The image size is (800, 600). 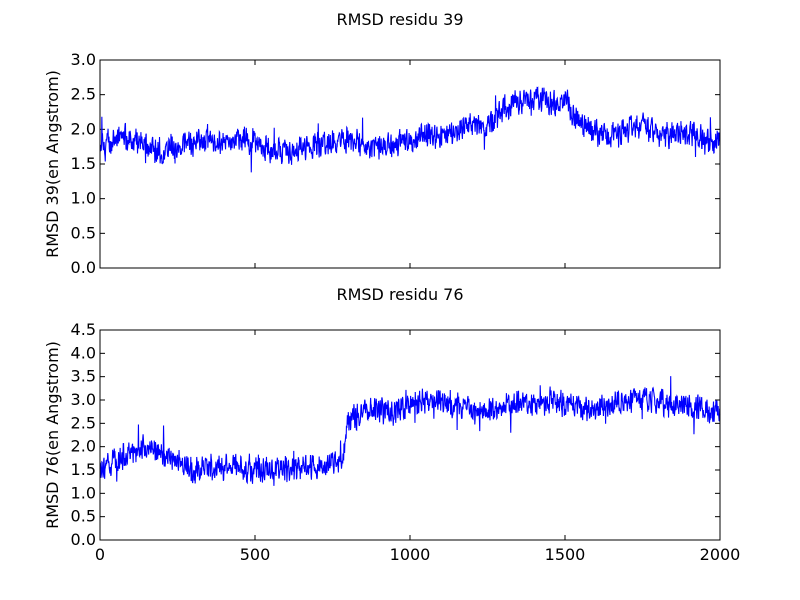 What do you see at coordinates (399, 19) in the screenshot?
I see `rmsd-39-title: RMSD residu 39` at bounding box center [399, 19].